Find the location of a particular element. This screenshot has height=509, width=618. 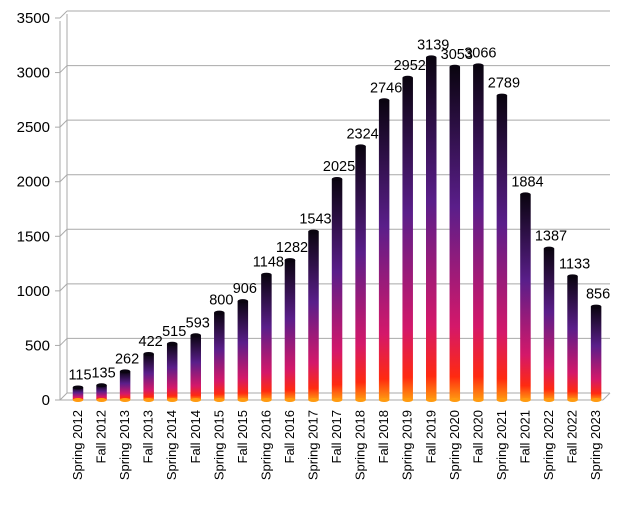

x-tick-label: Spring 2023 is located at coordinates (595, 445).